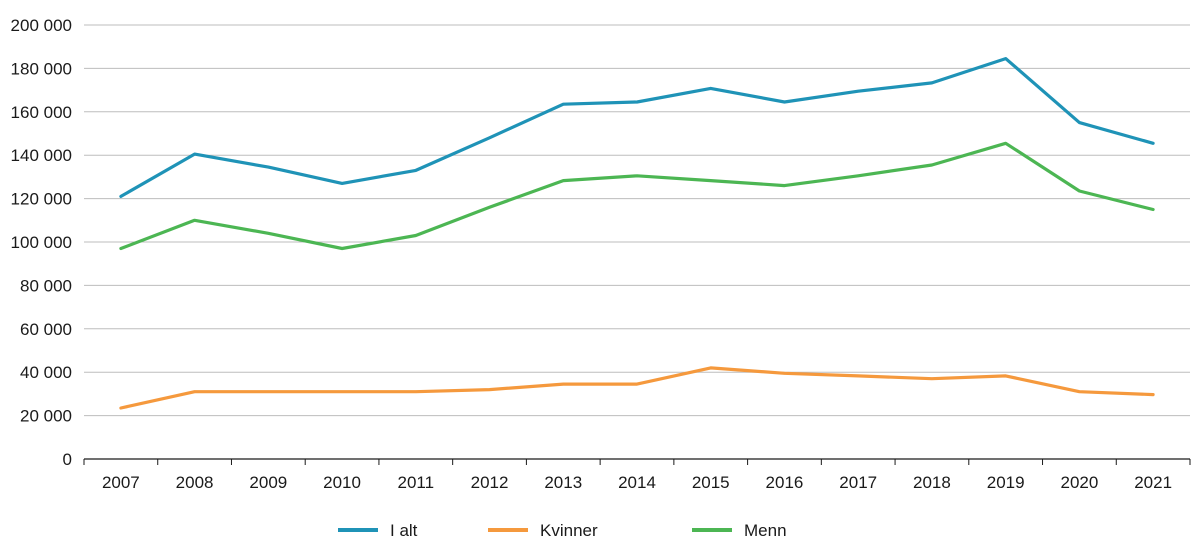  I want to click on y-tick-label: 100 000, so click(41, 242).